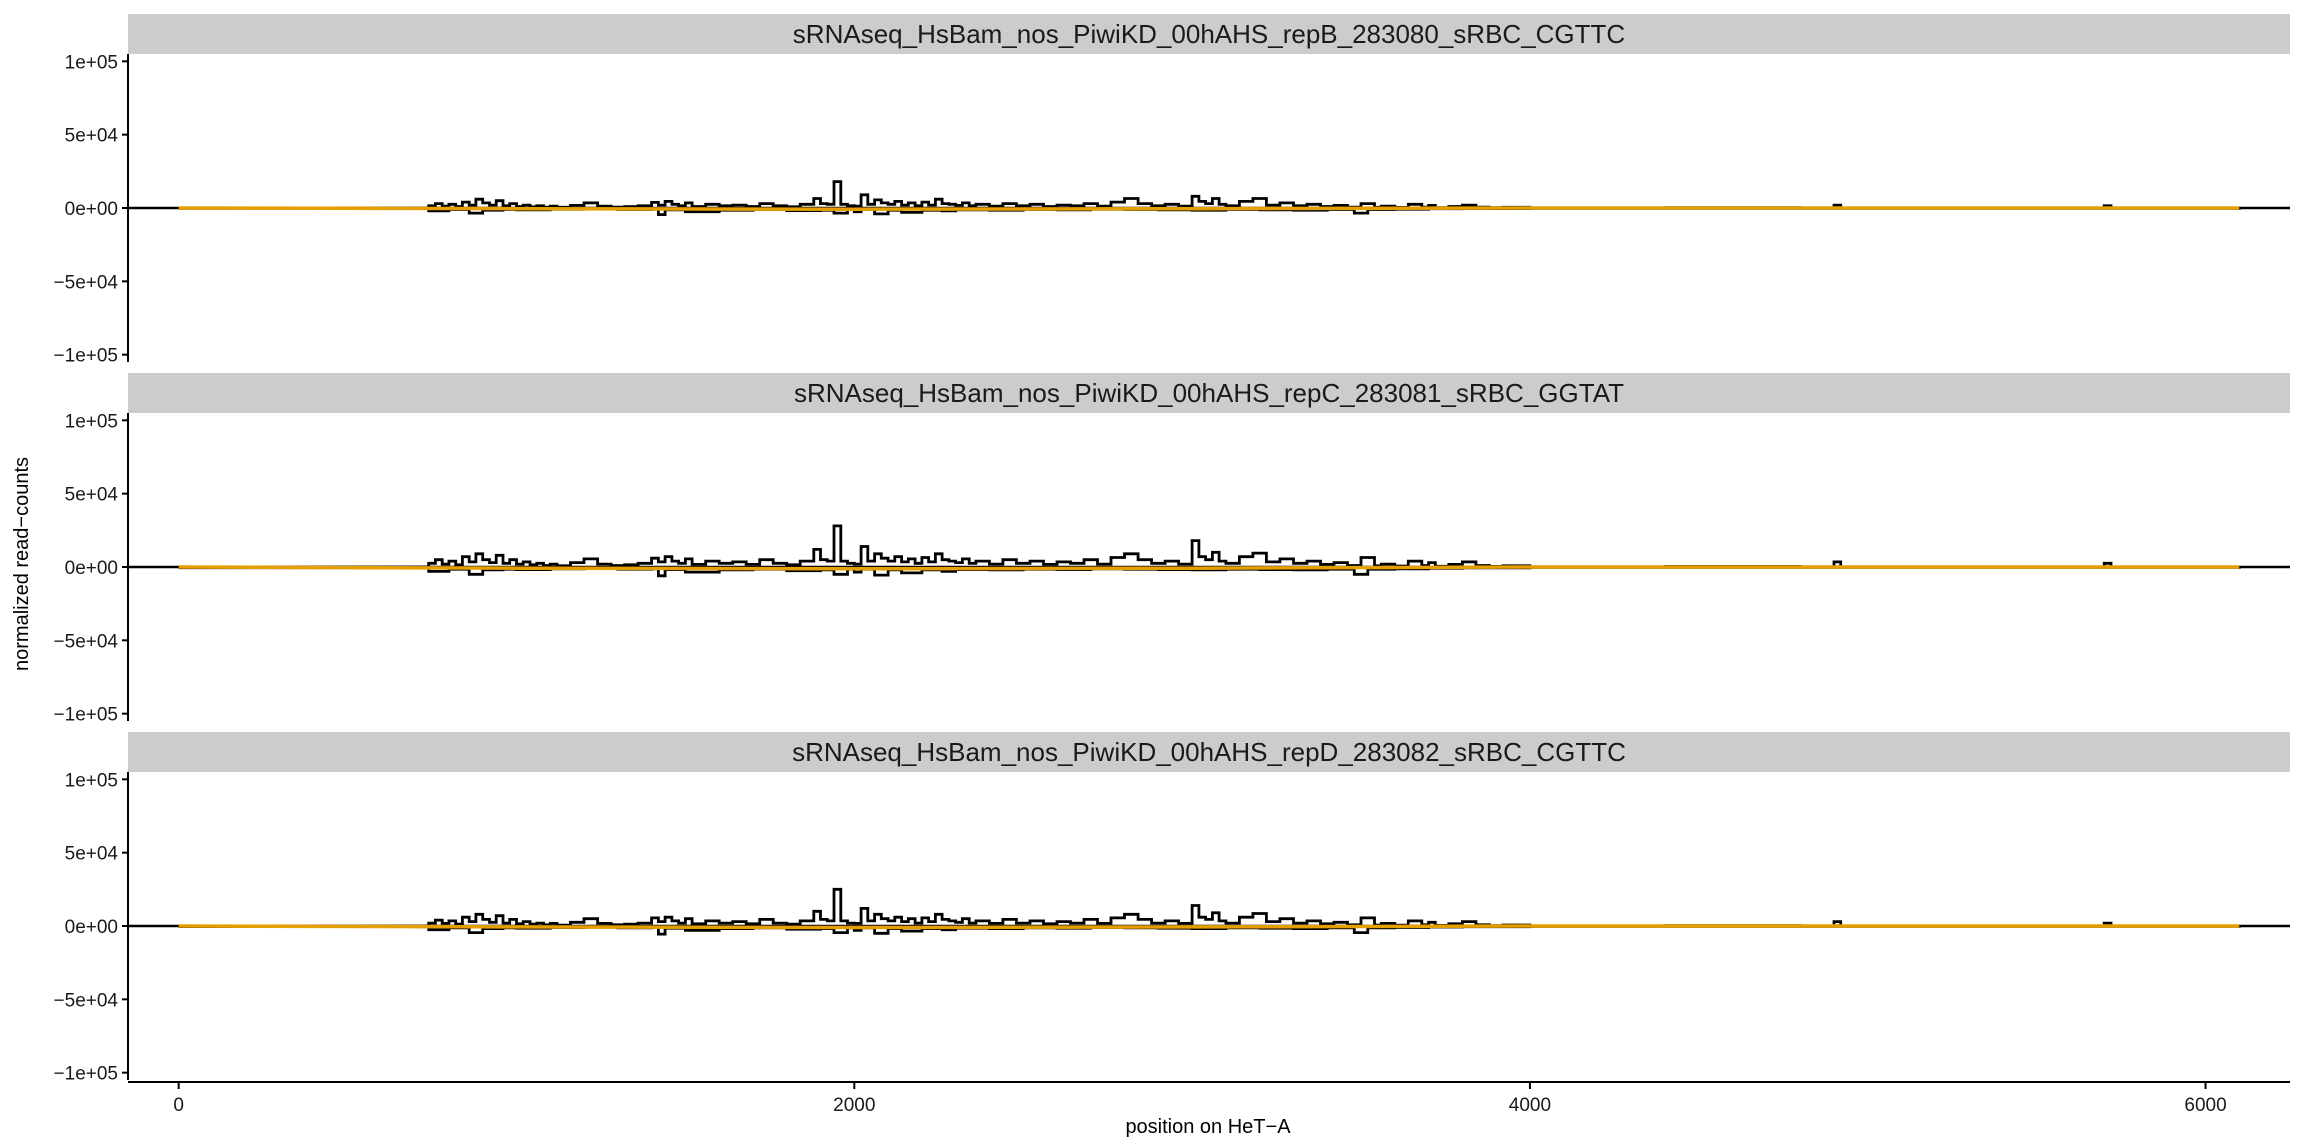 This screenshot has height=1146, width=2297. What do you see at coordinates (1209, 1098) in the screenshot?
I see `x-axis: 0 2000 4000 6000` at bounding box center [1209, 1098].